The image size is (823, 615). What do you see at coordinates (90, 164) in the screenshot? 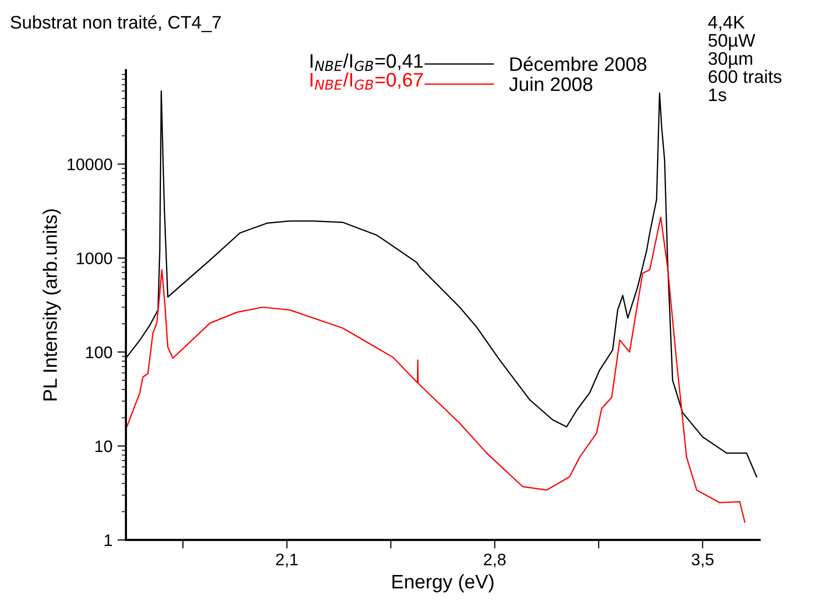
I see `y-tick-label: 10000` at bounding box center [90, 164].